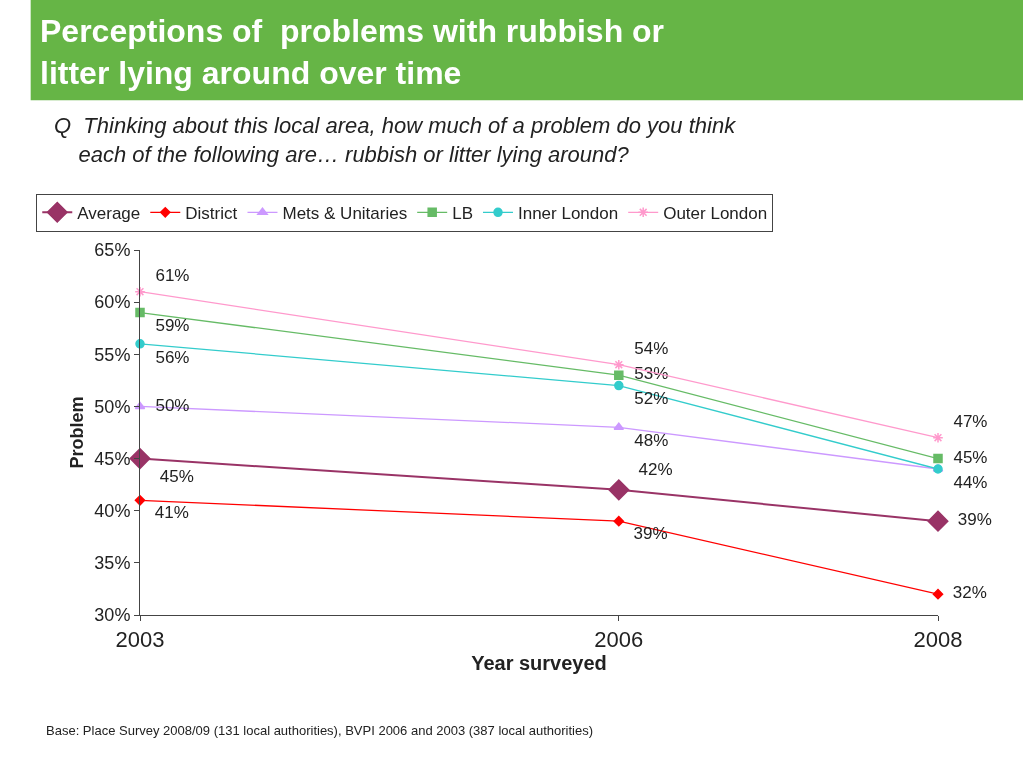 The image size is (1023, 771). I want to click on y-tick-label: 40%, so click(112, 511).